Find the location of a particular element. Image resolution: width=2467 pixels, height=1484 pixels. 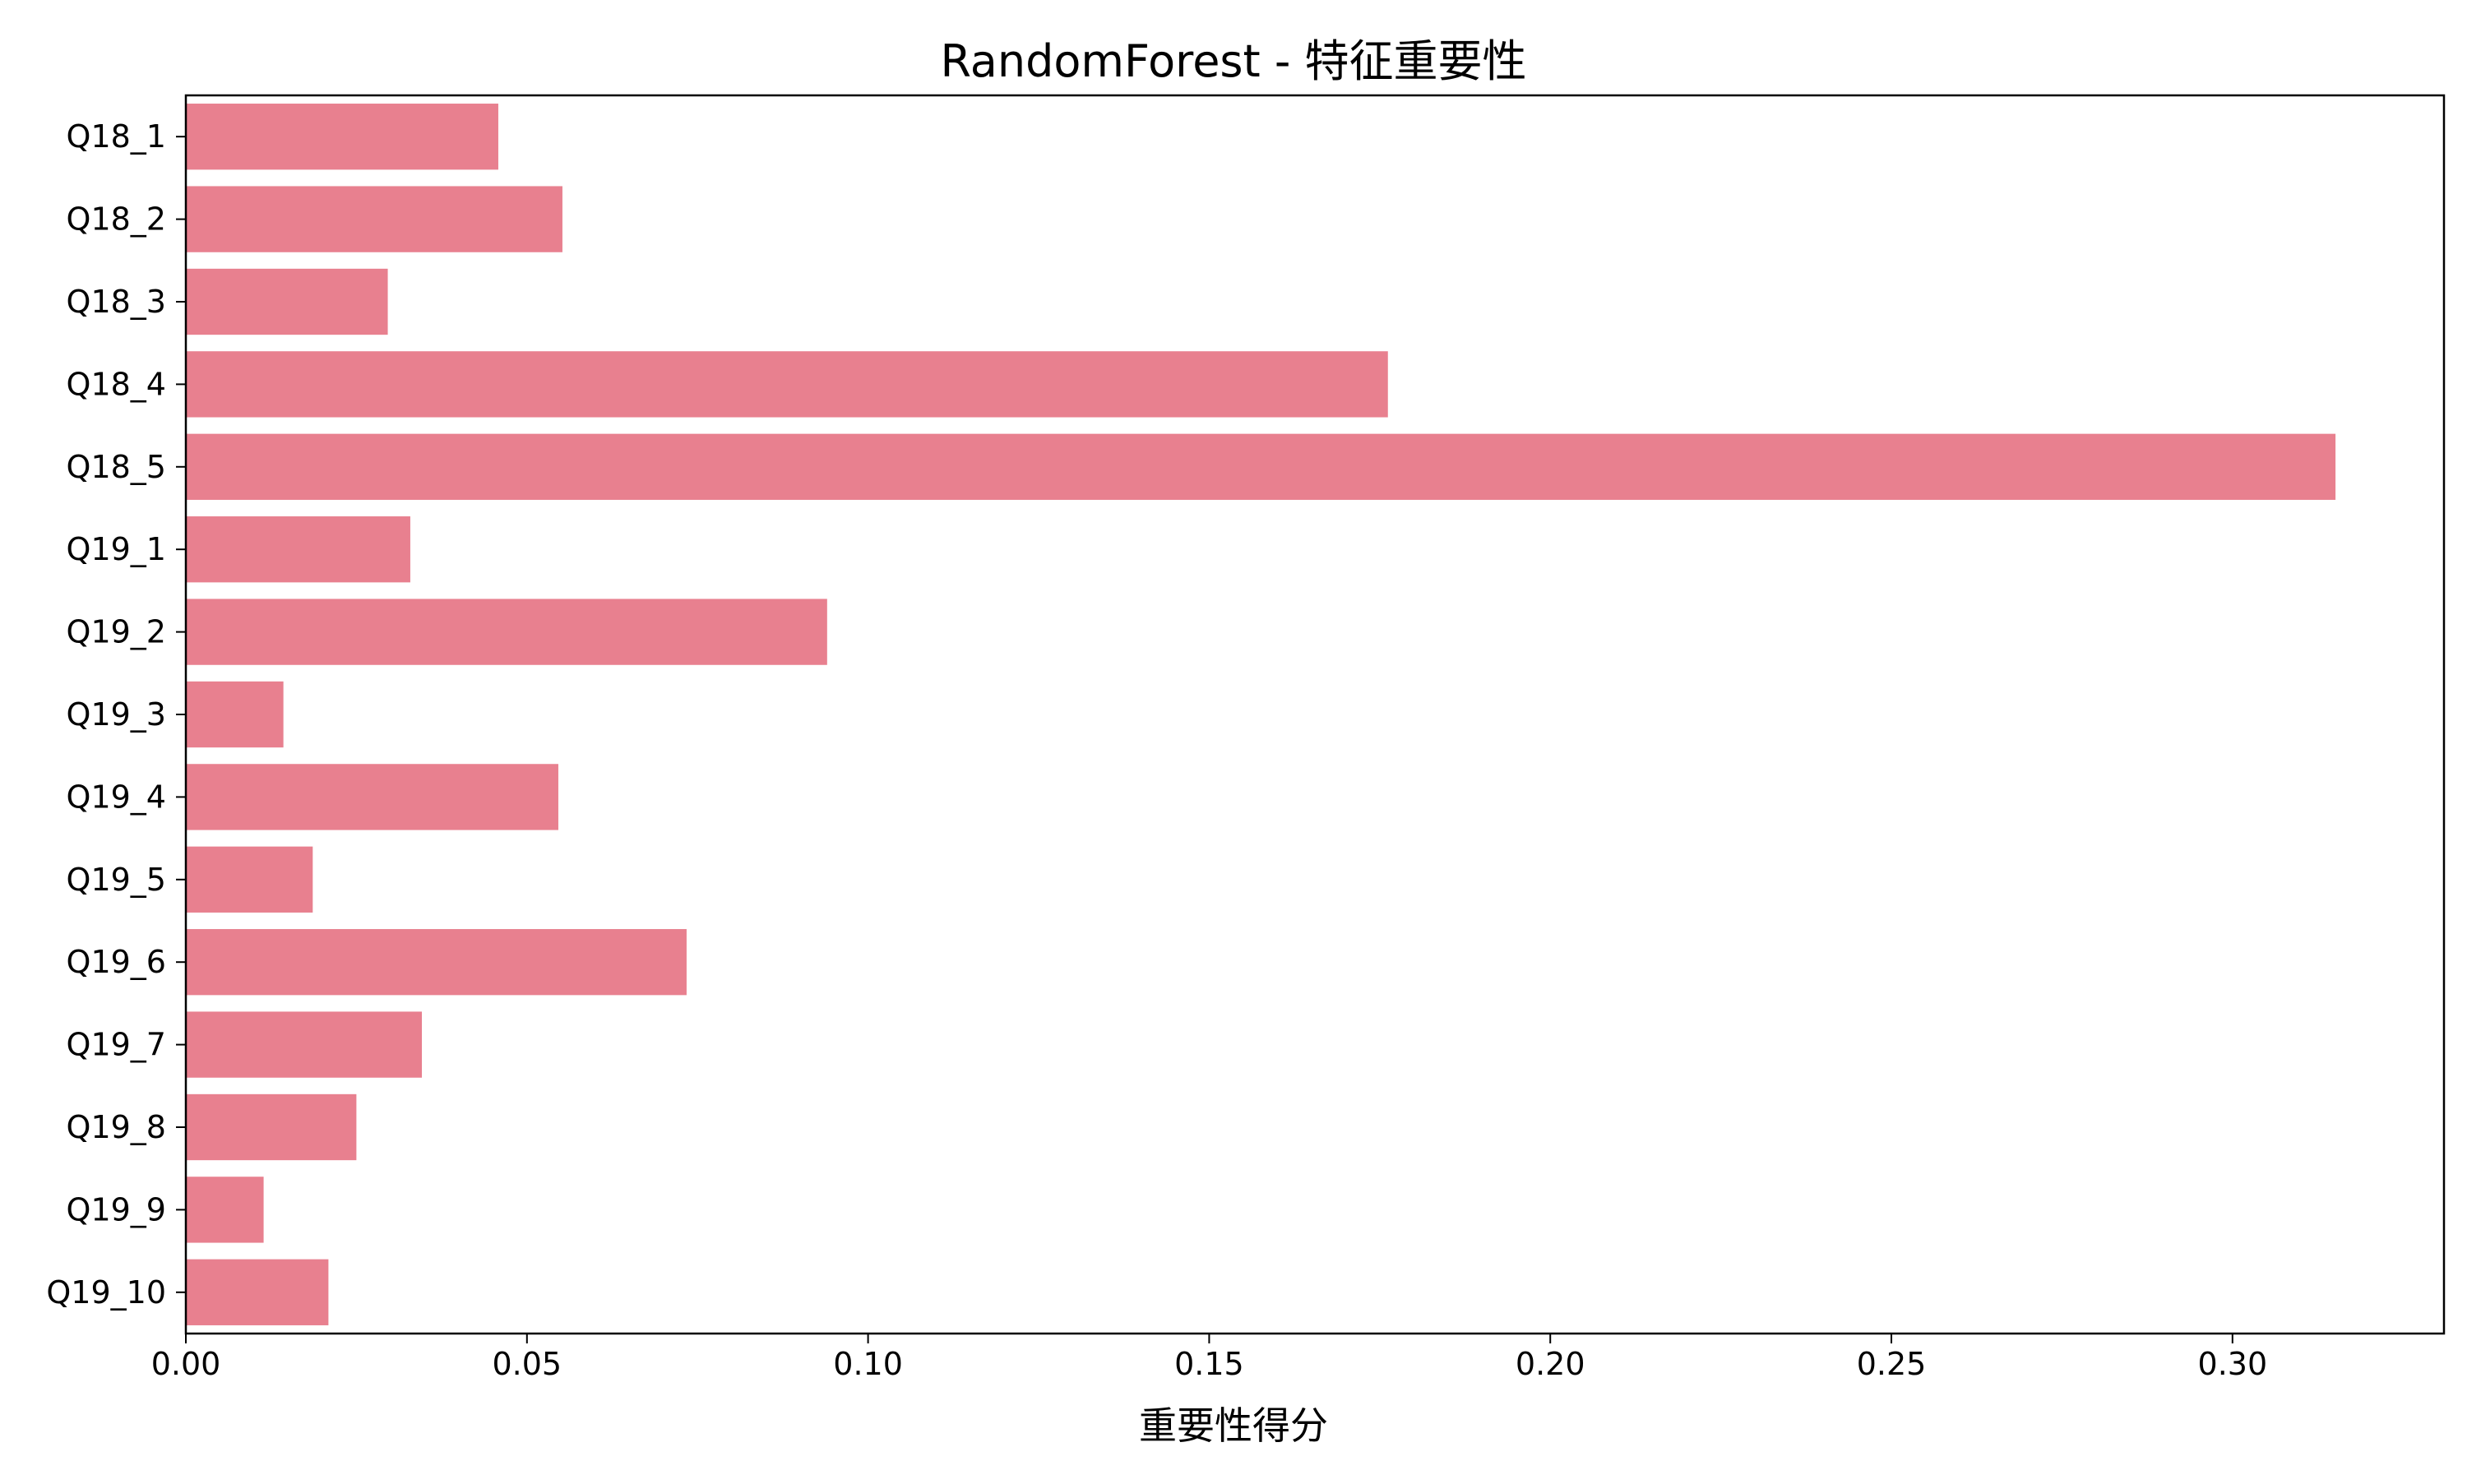

y-tick-label-Q18_2: Q18_2 is located at coordinates (116, 220).